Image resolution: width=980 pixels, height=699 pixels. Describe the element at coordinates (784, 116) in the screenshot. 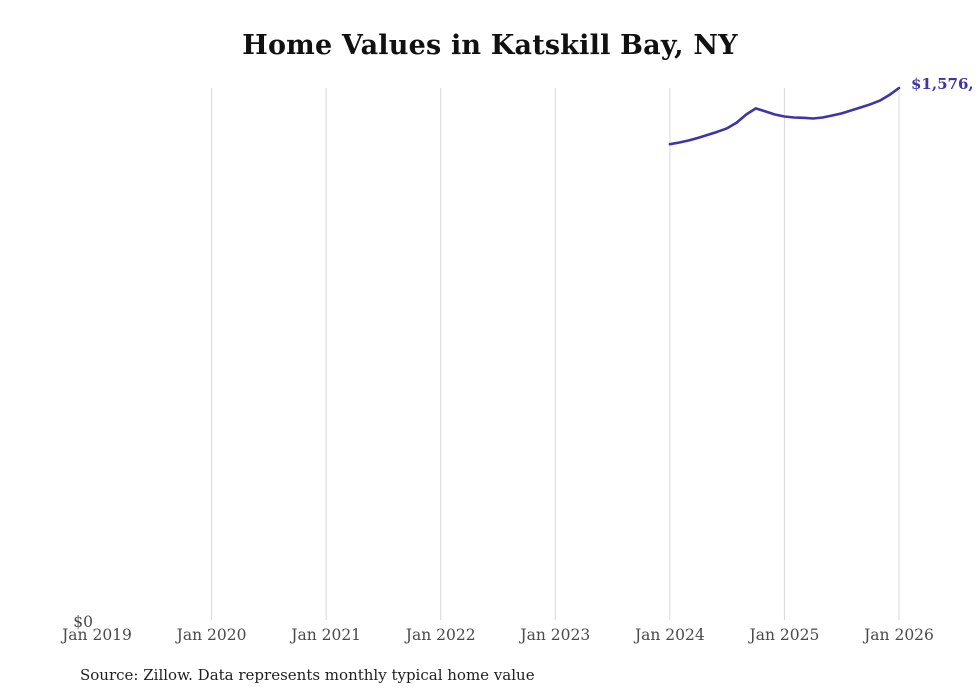

I see `series-line` at that location.